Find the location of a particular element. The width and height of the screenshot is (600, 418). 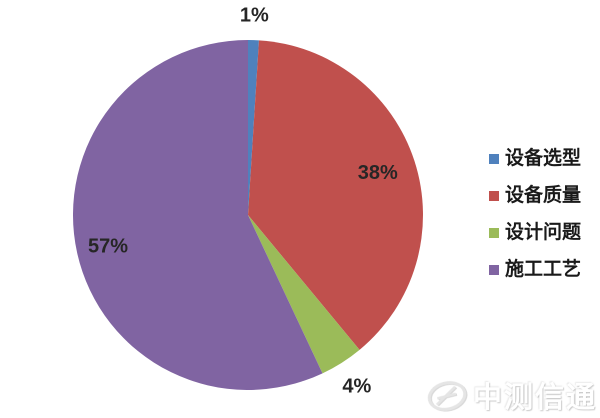

pie-slice-label-1: 38% is located at coordinates (378, 173).